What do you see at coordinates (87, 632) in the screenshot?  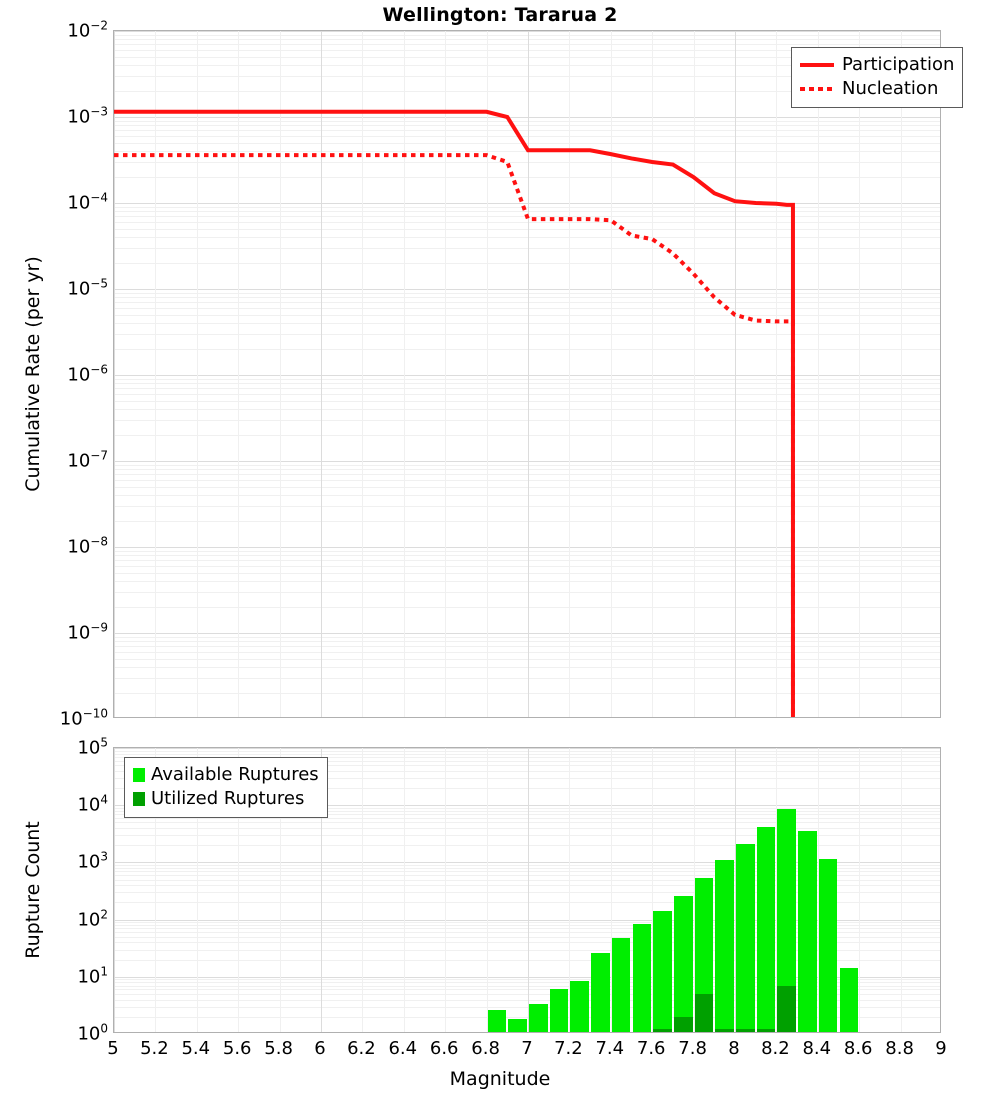 I see `y-tick-label: 10⁻⁹` at bounding box center [87, 632].